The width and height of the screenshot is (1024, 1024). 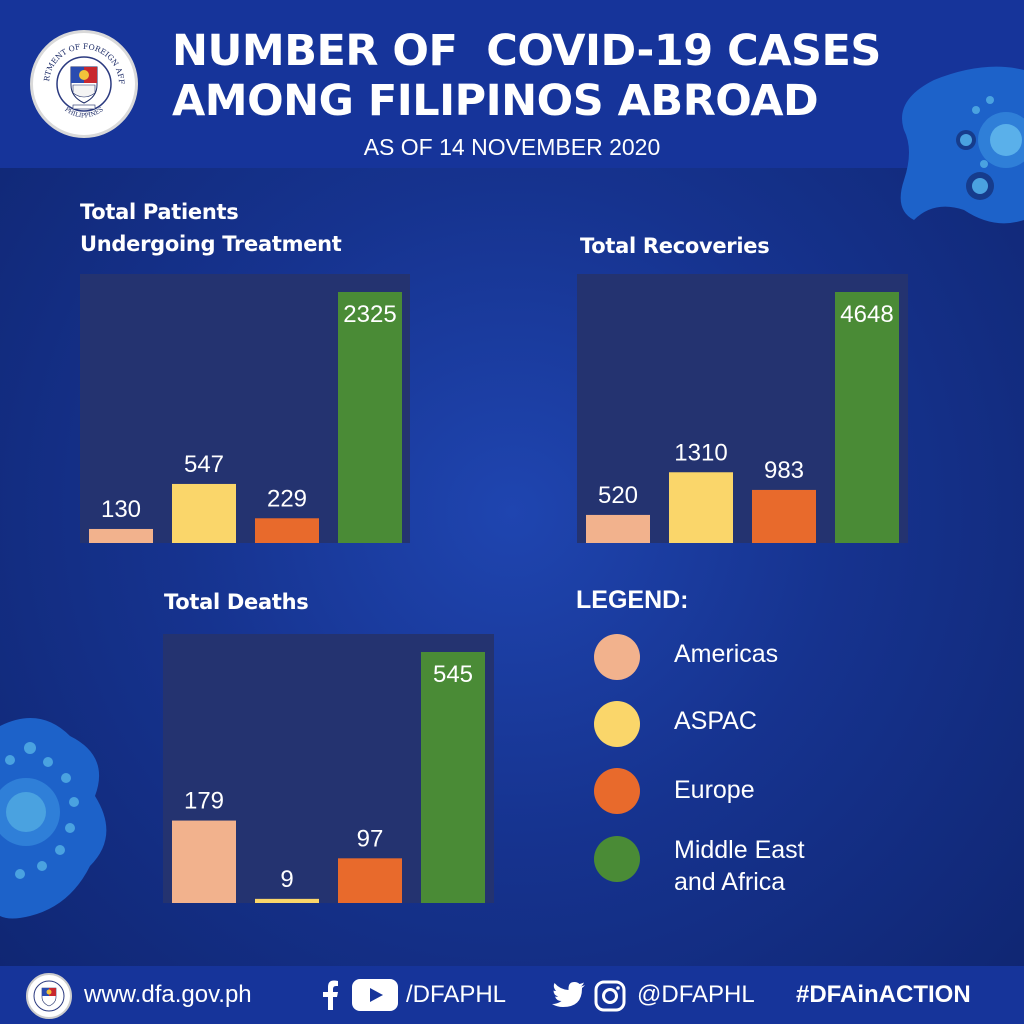 What do you see at coordinates (495, 101) in the screenshot?
I see `title-line-2: AMONG FILIPINOS ABROAD` at bounding box center [495, 101].